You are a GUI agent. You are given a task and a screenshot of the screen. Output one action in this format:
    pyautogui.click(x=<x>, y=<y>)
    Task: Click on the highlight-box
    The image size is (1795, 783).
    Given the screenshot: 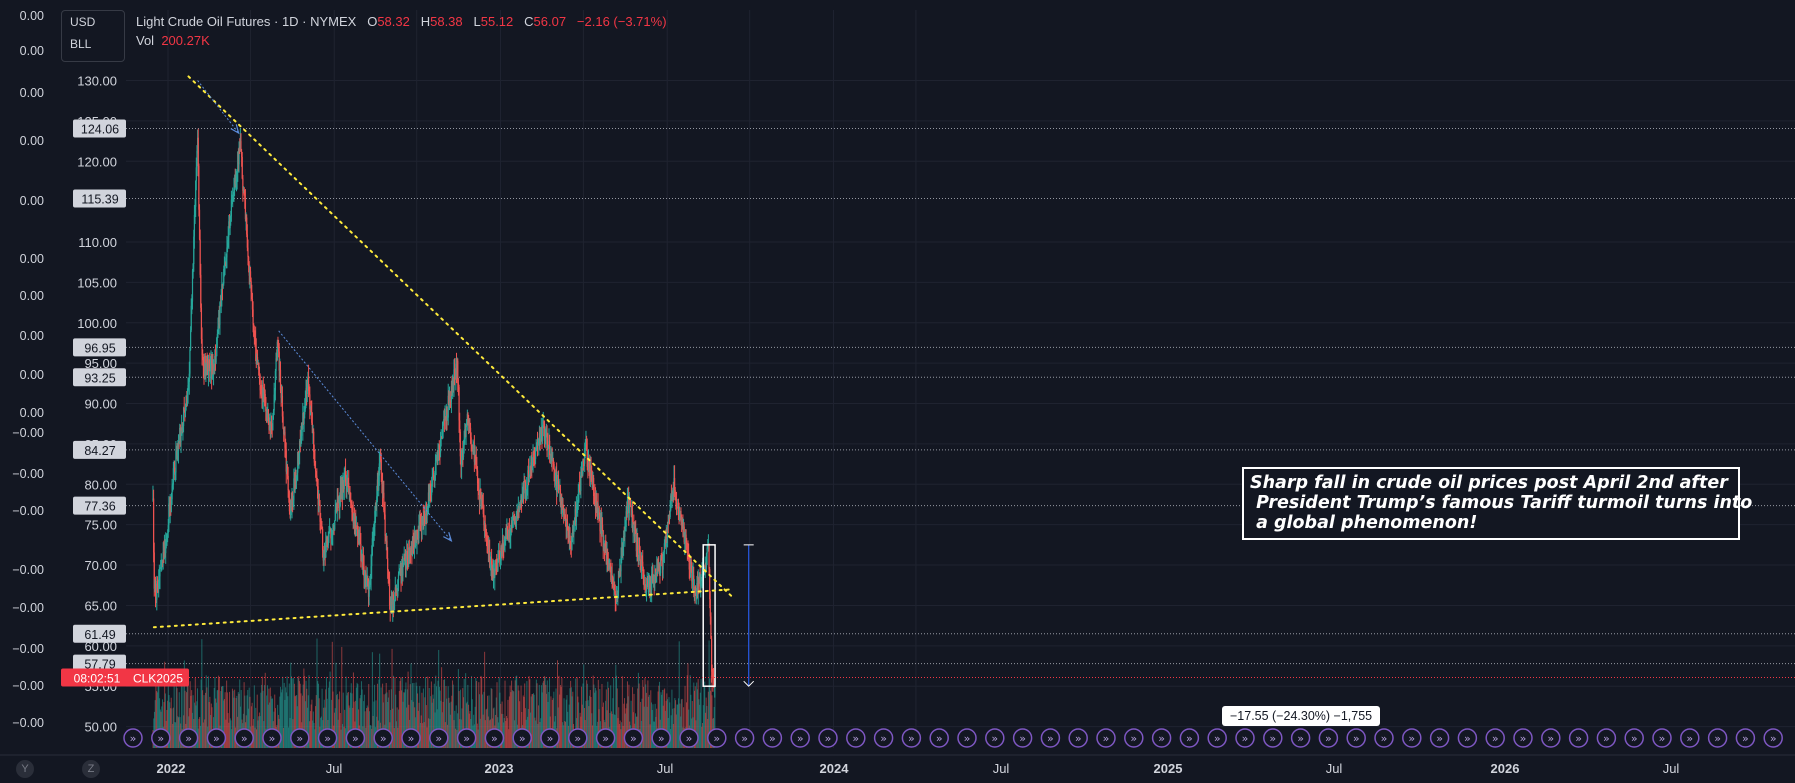 What is the action you would take?
    pyautogui.click(x=709, y=615)
    